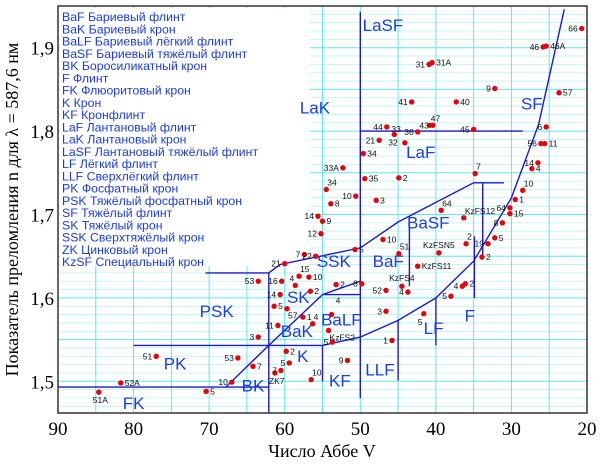 The height and width of the screenshot is (464, 600). Describe the element at coordinates (371, 140) in the screenshot. I see `data-point-label: 21` at that location.